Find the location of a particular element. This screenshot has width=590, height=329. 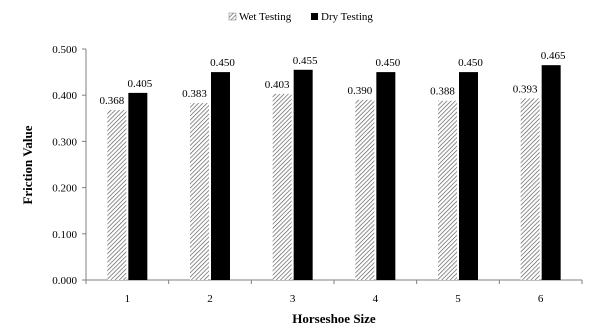

value-label-wet: 0.383 is located at coordinates (194, 94).